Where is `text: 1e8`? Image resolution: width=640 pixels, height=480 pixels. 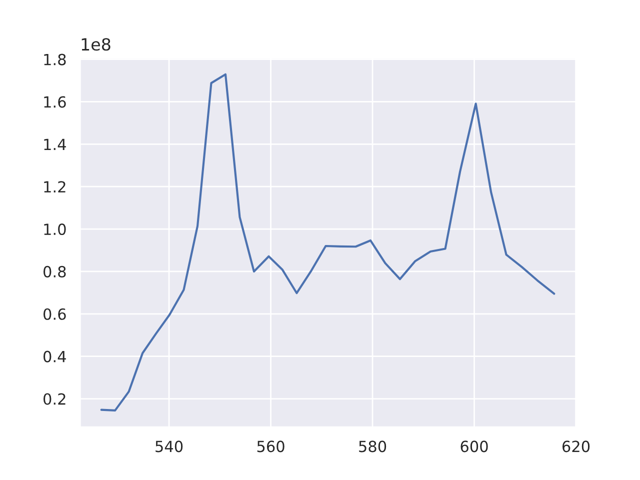 text: 1e8 is located at coordinates (96, 44).